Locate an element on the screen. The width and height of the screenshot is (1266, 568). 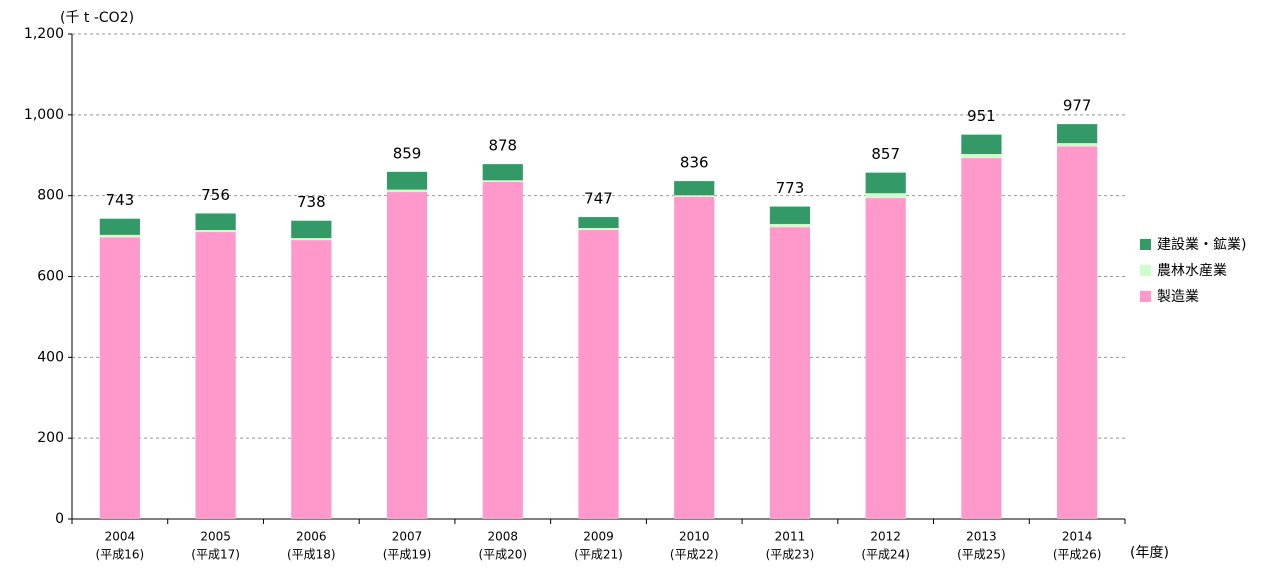
y-tick-label: 0 is located at coordinates (59, 519).